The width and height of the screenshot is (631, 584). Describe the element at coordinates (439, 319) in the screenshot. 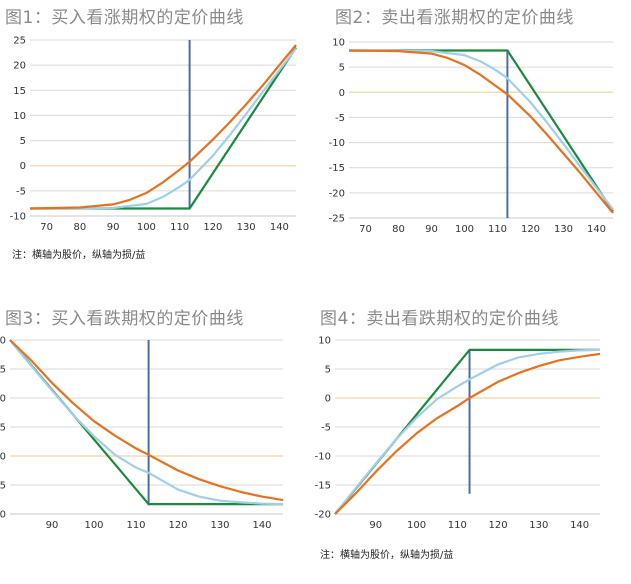

I see `chart-title: 图4：卖出看跌期权的定价曲线` at that location.